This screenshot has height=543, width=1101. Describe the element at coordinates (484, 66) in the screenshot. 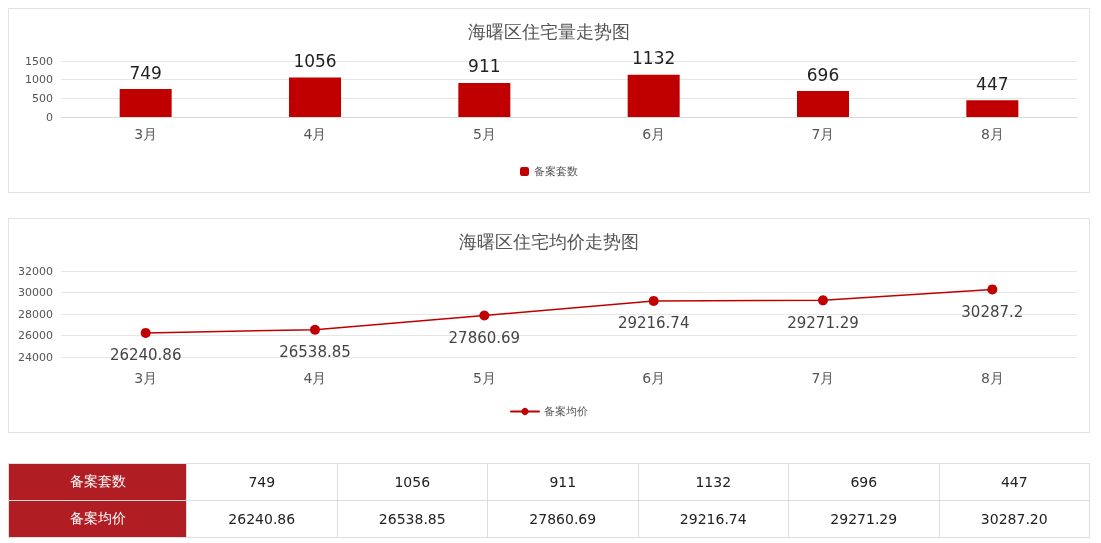

I see `data-label: 911` at that location.